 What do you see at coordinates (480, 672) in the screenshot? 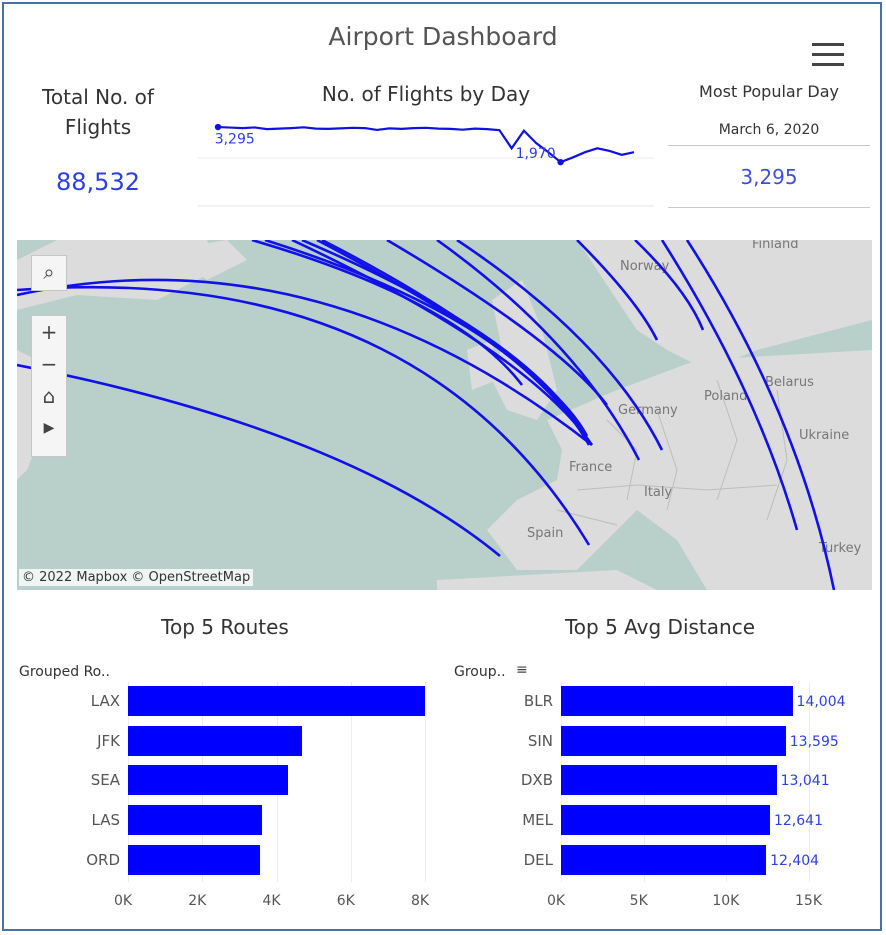
I see `distance-axis-header: Group..` at bounding box center [480, 672].